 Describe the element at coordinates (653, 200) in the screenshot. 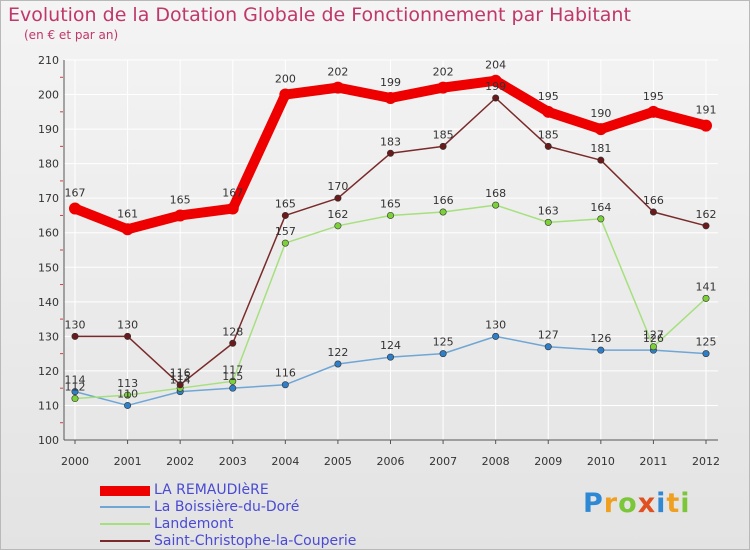

I see `data-label: 166` at that location.